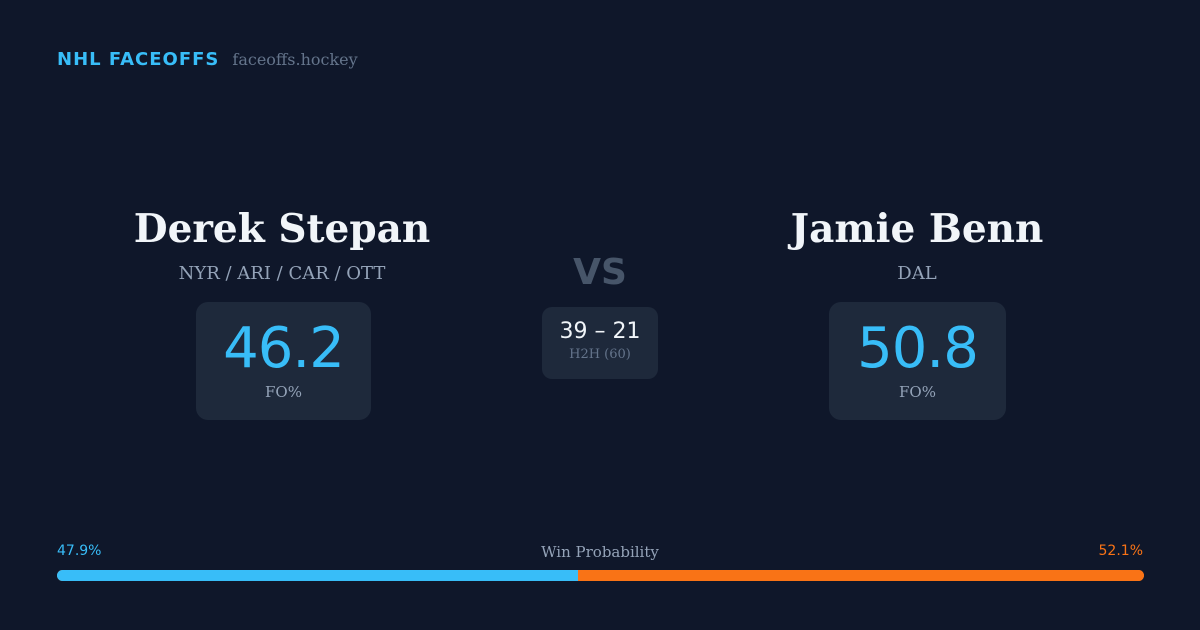  What do you see at coordinates (600, 331) in the screenshot?
I see `h2h-score: 39 – 21` at bounding box center [600, 331].